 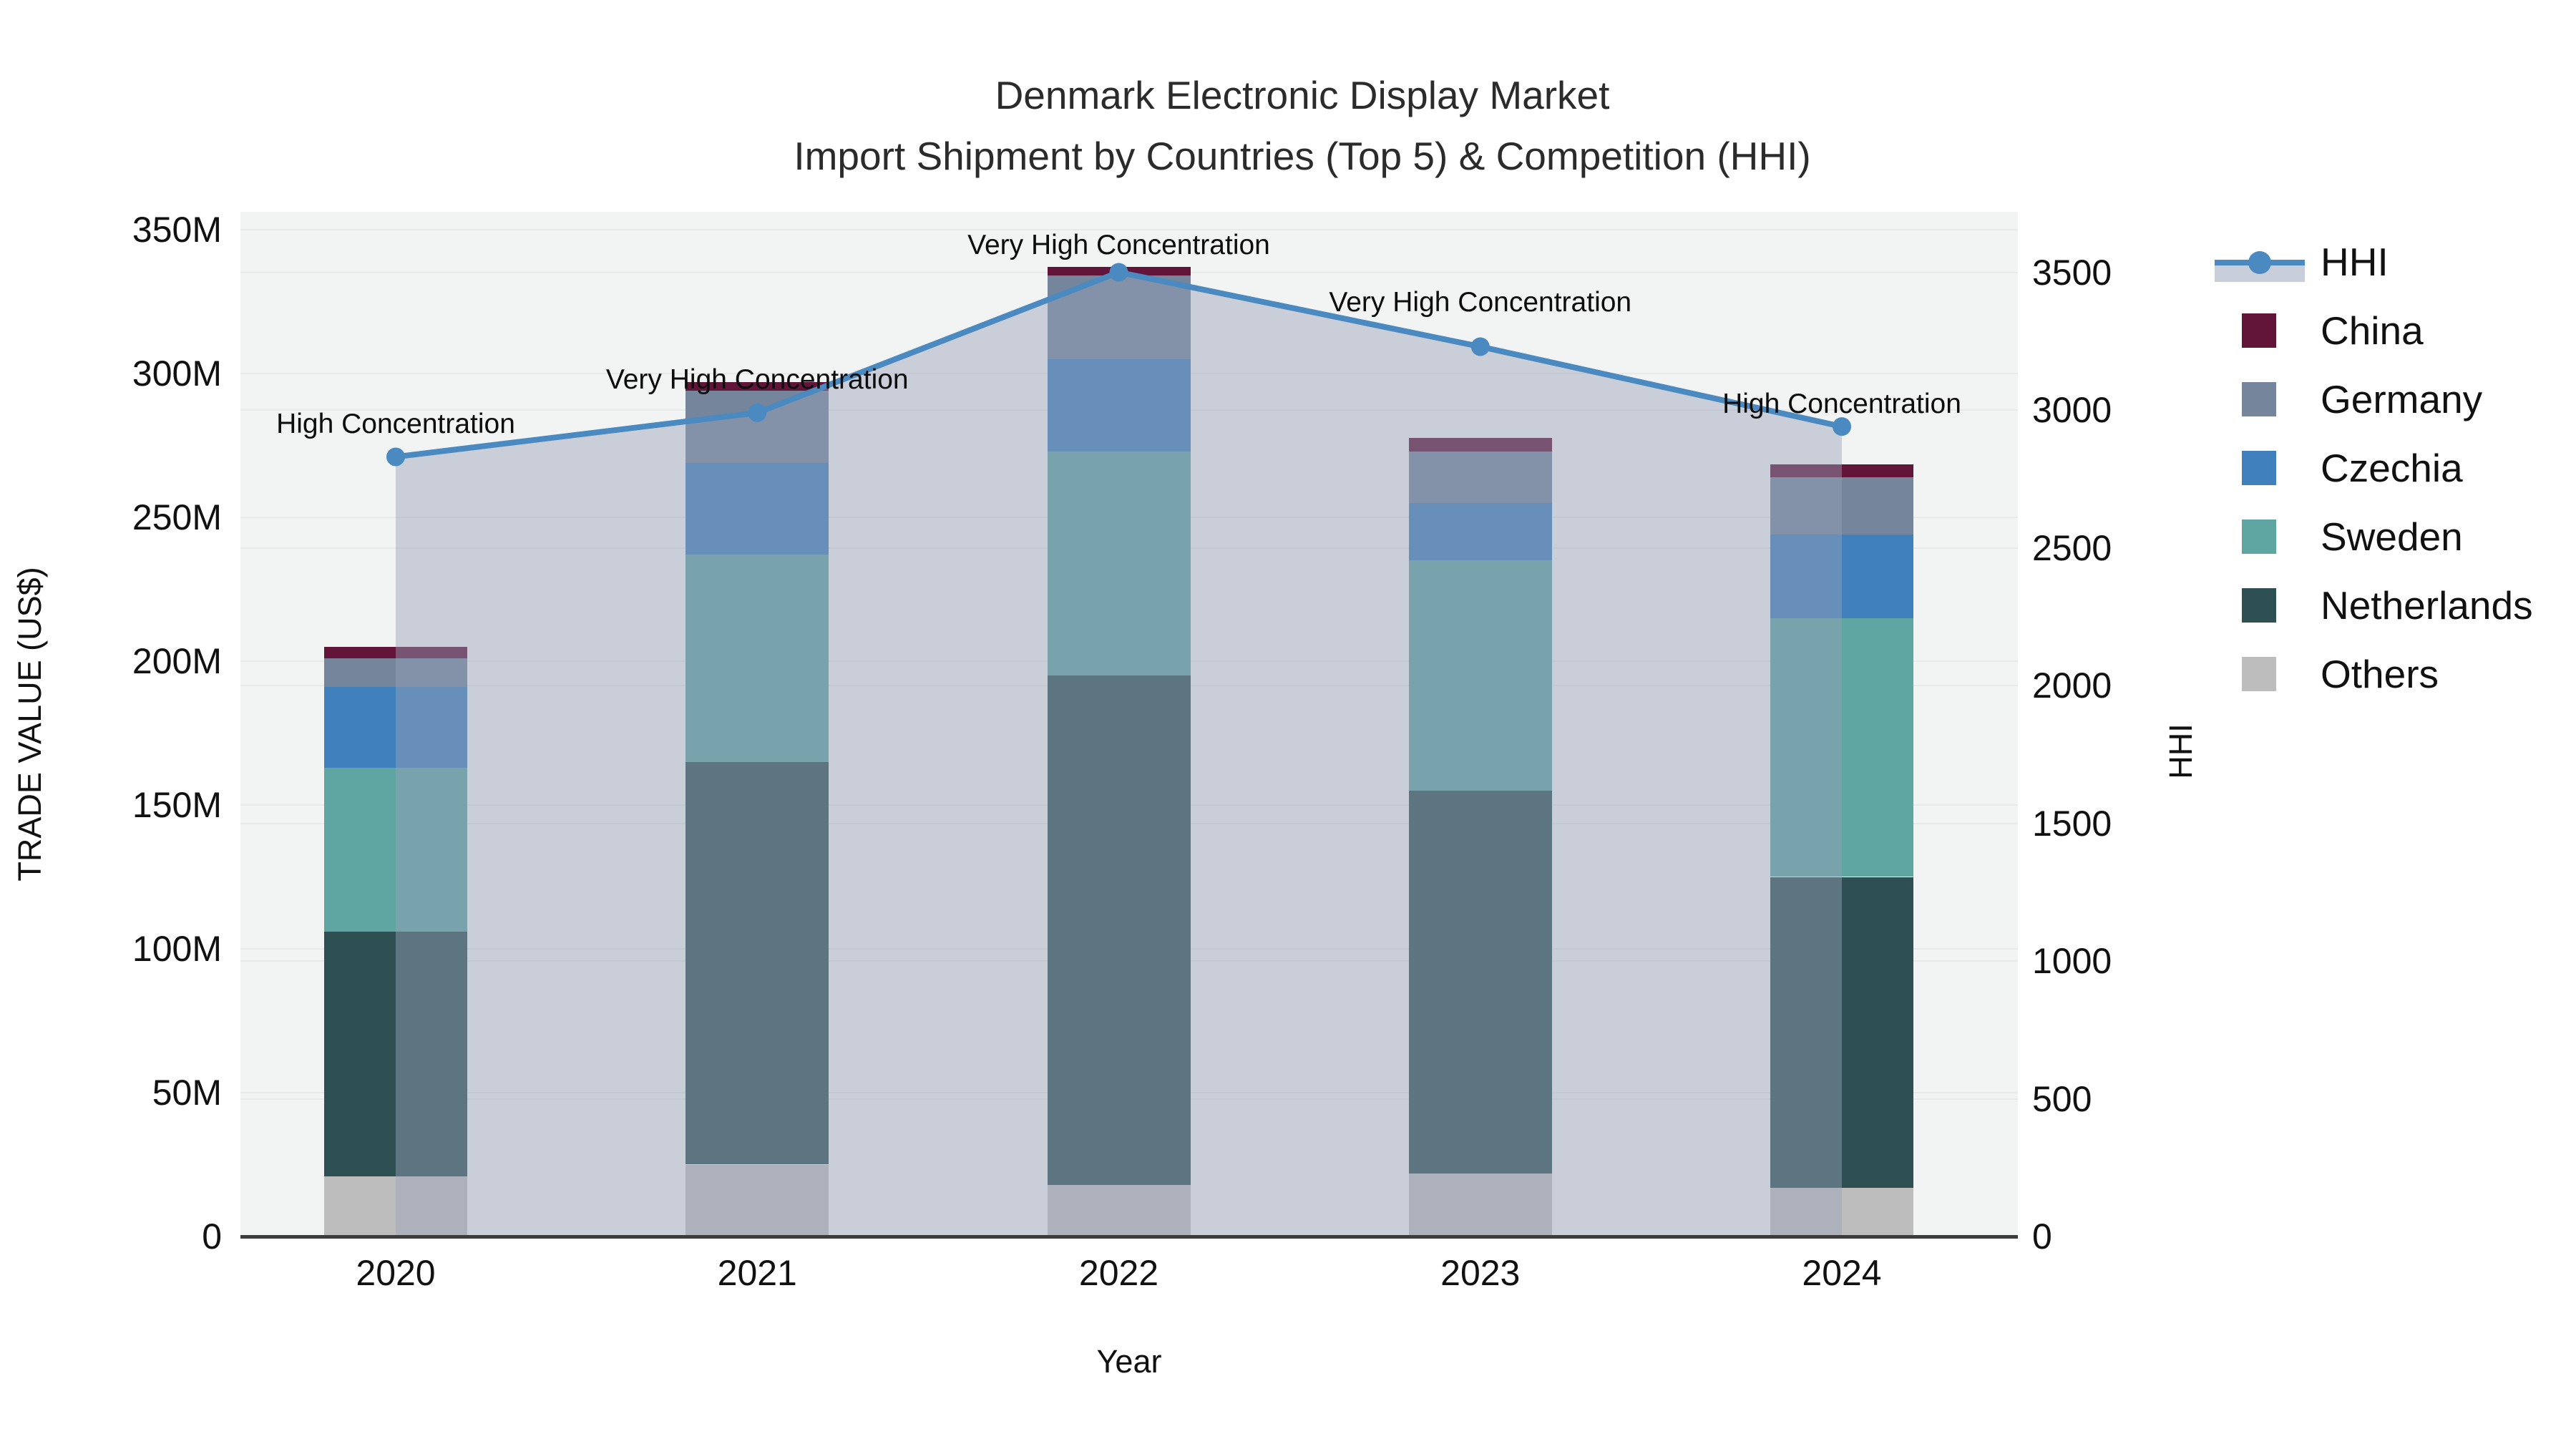 I want to click on bar-segment-sweden-2021, so click(x=757, y=658).